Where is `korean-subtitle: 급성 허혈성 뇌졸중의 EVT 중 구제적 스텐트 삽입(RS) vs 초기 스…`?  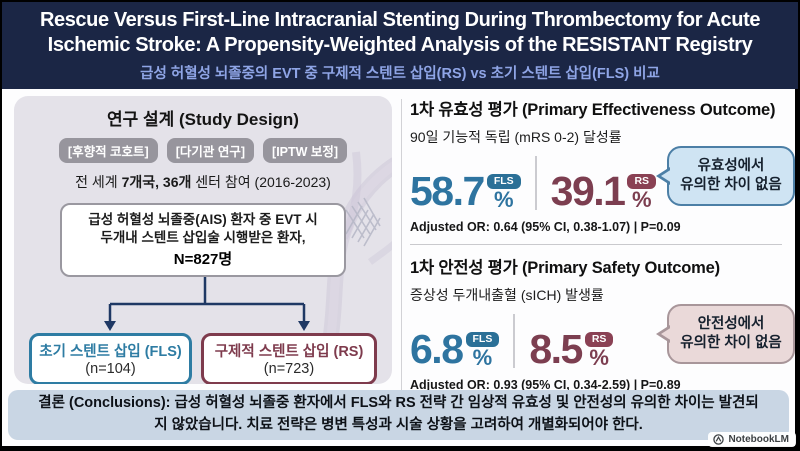 korean-subtitle: 급성 허혈성 뇌졸중의 EVT 중 구제적 스텐트 삽입(RS) vs 초기 스… is located at coordinates (400, 73).